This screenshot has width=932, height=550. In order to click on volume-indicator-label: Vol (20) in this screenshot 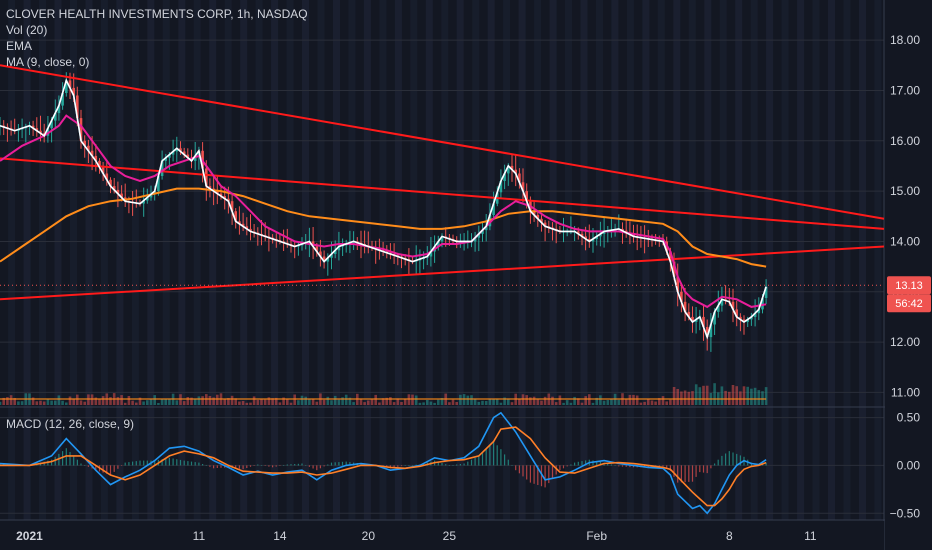, I will do `click(27, 30)`.